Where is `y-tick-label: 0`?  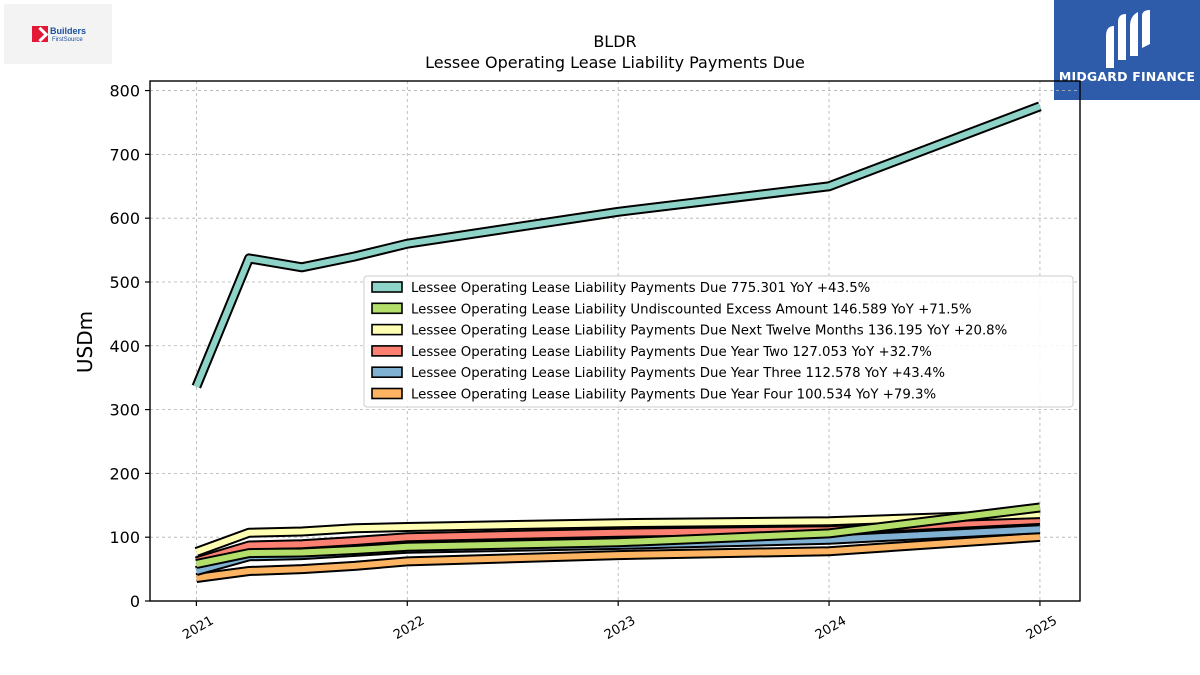 y-tick-label: 0 is located at coordinates (135, 601).